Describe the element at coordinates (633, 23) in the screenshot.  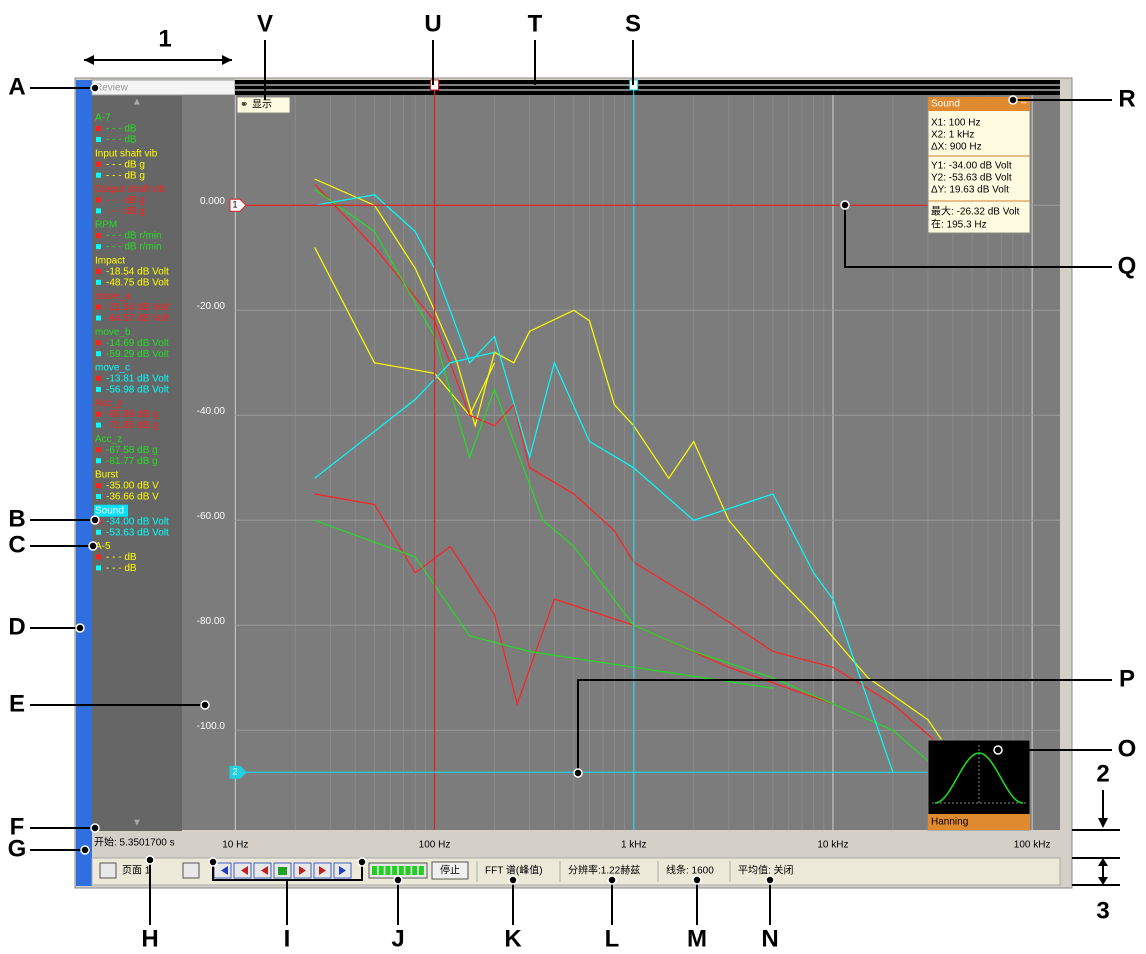
I see `annotation-label: S` at that location.